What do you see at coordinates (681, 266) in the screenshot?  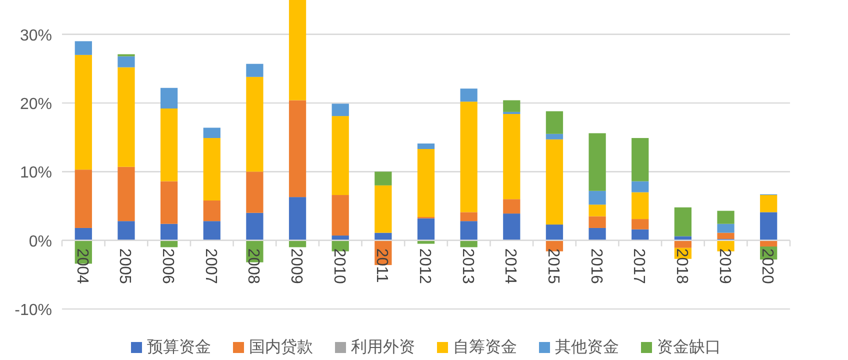 I see `x-tick-label: 2018` at bounding box center [681, 266].